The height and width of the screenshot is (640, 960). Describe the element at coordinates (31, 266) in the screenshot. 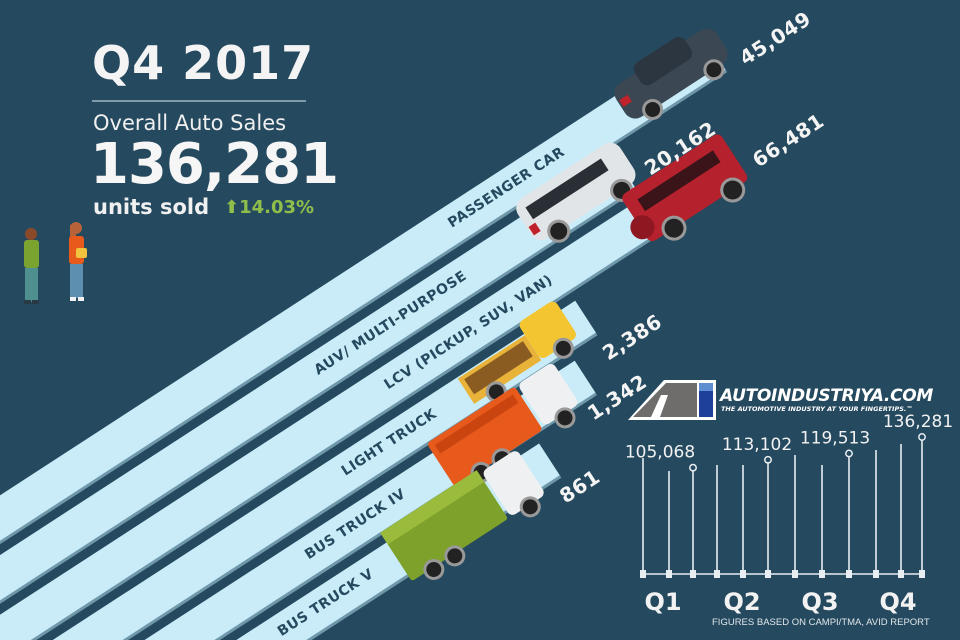

I see `person-man` at that location.